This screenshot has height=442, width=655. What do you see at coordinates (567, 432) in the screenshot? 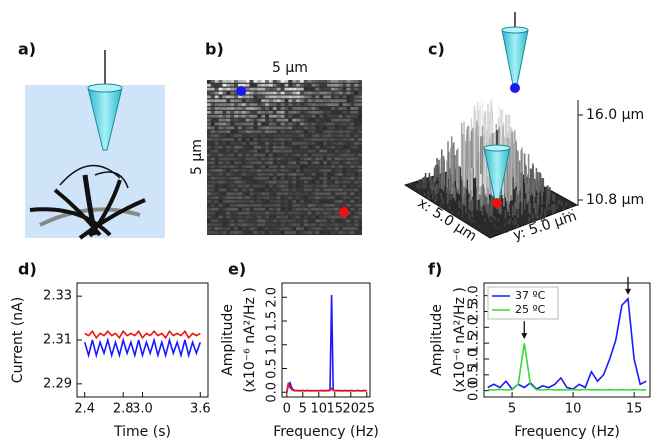
I see `x-axis-title: Frequency (Hz)` at bounding box center [567, 432].